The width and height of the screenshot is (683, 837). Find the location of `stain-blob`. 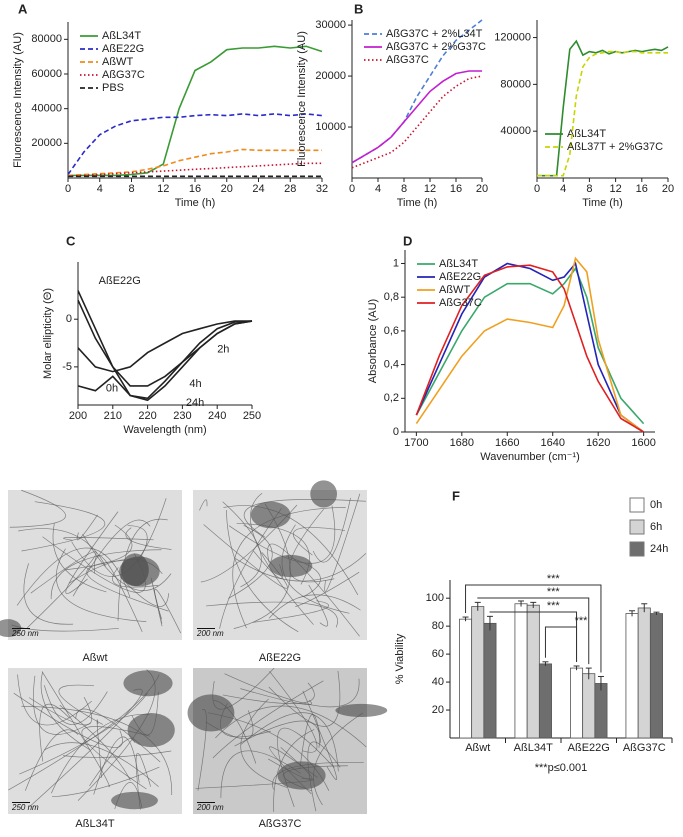

stain-blob is located at coordinates (151, 730).